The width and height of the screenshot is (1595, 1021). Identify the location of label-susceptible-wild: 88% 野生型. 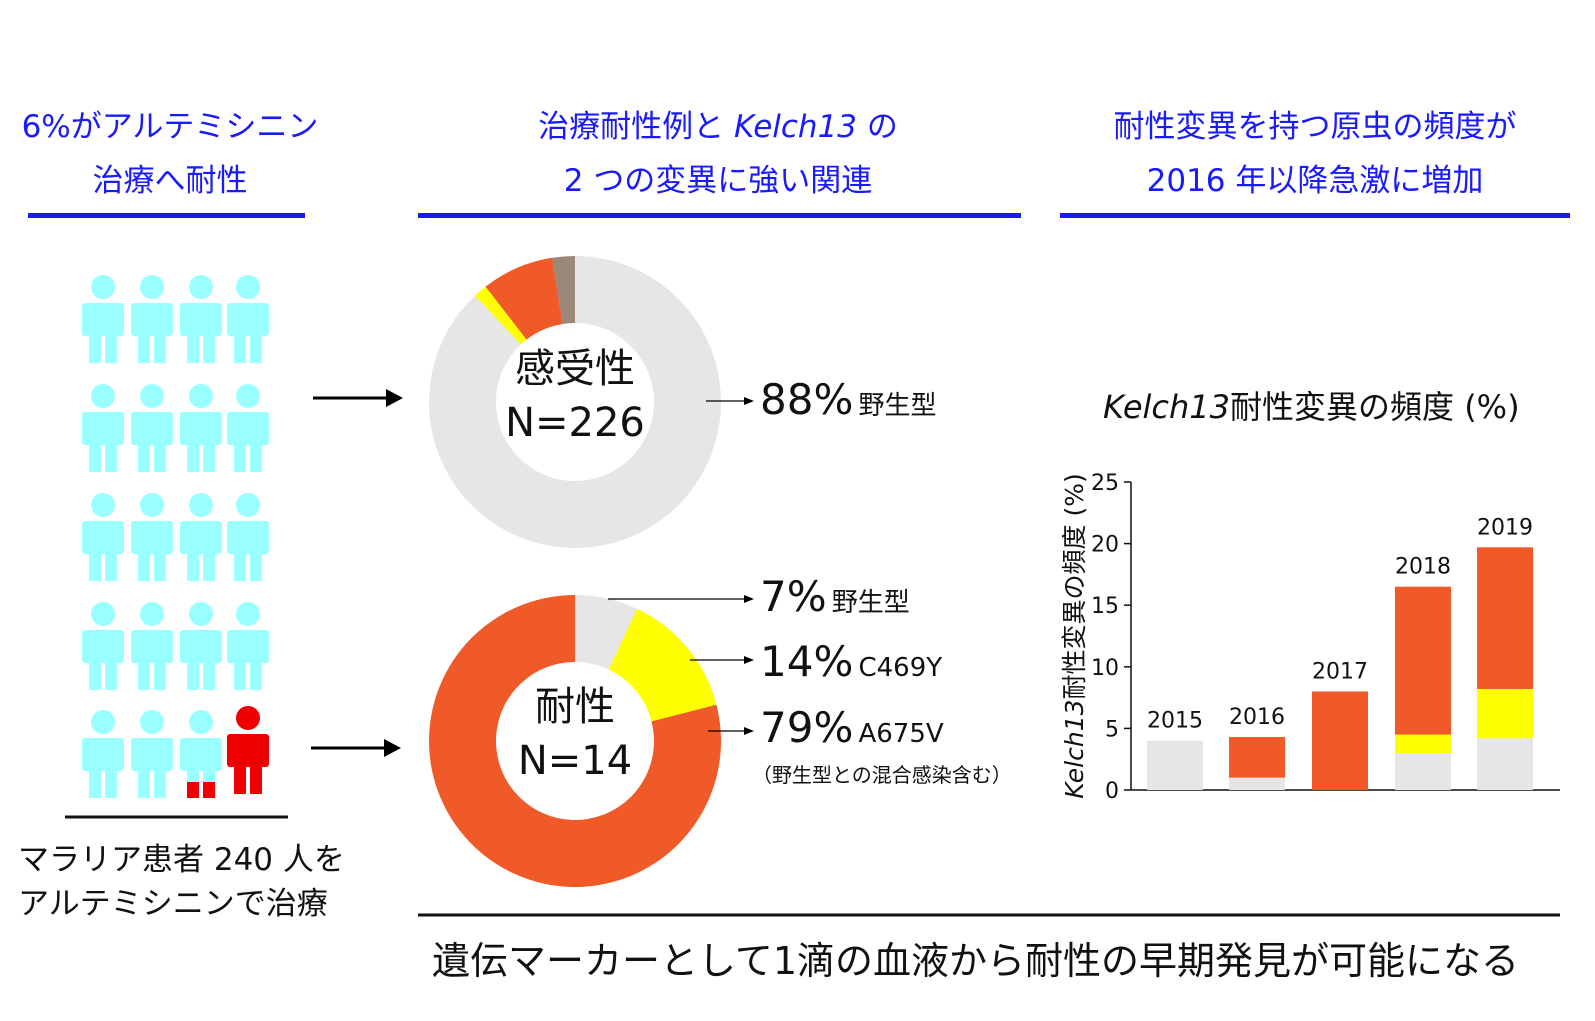
(848, 399).